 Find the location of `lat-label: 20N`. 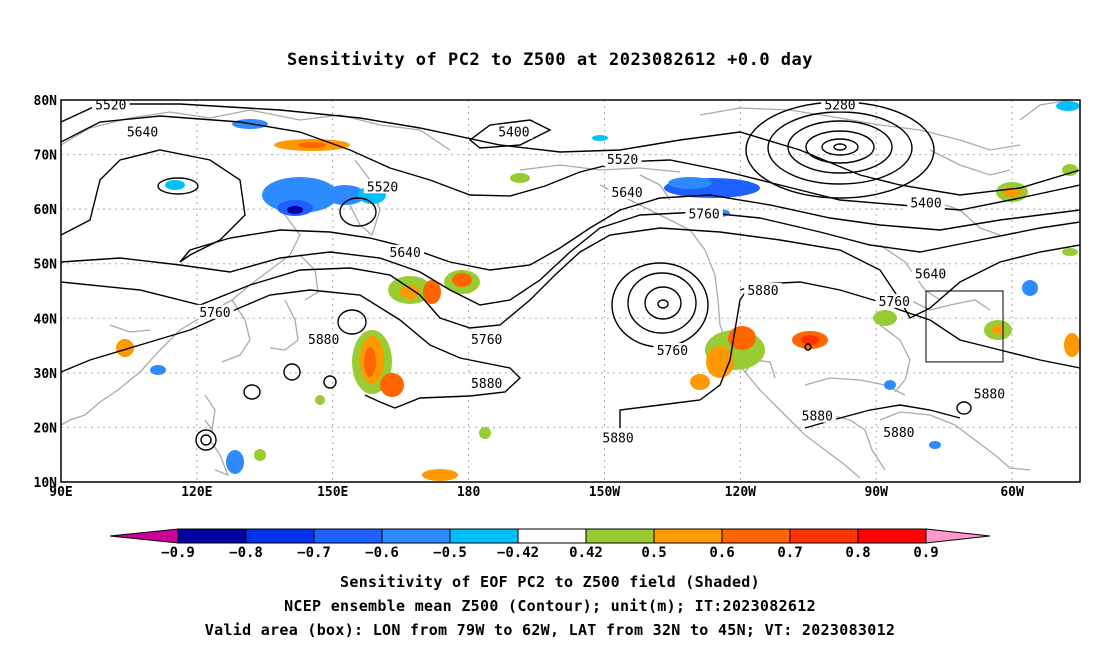

lat-label: 20N is located at coordinates (46, 428).